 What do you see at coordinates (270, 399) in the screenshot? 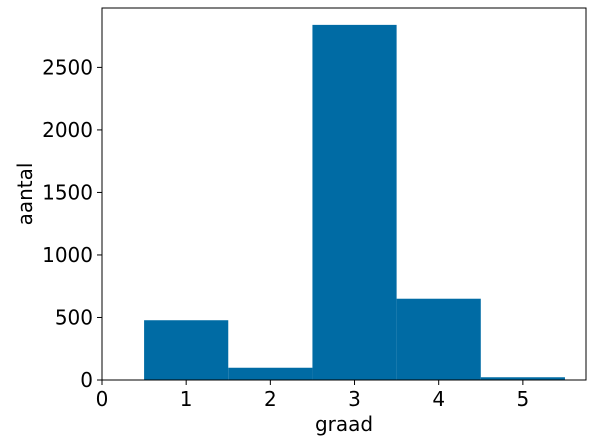
I see `x-tick-label: 2` at bounding box center [270, 399].